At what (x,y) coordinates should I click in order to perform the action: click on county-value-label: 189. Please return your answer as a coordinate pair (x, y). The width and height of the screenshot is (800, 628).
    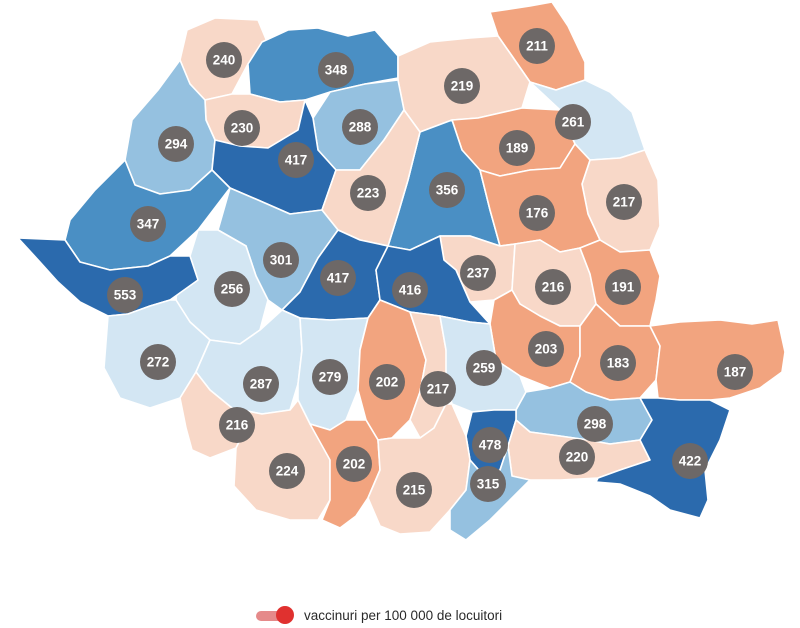
    Looking at the image, I should click on (517, 148).